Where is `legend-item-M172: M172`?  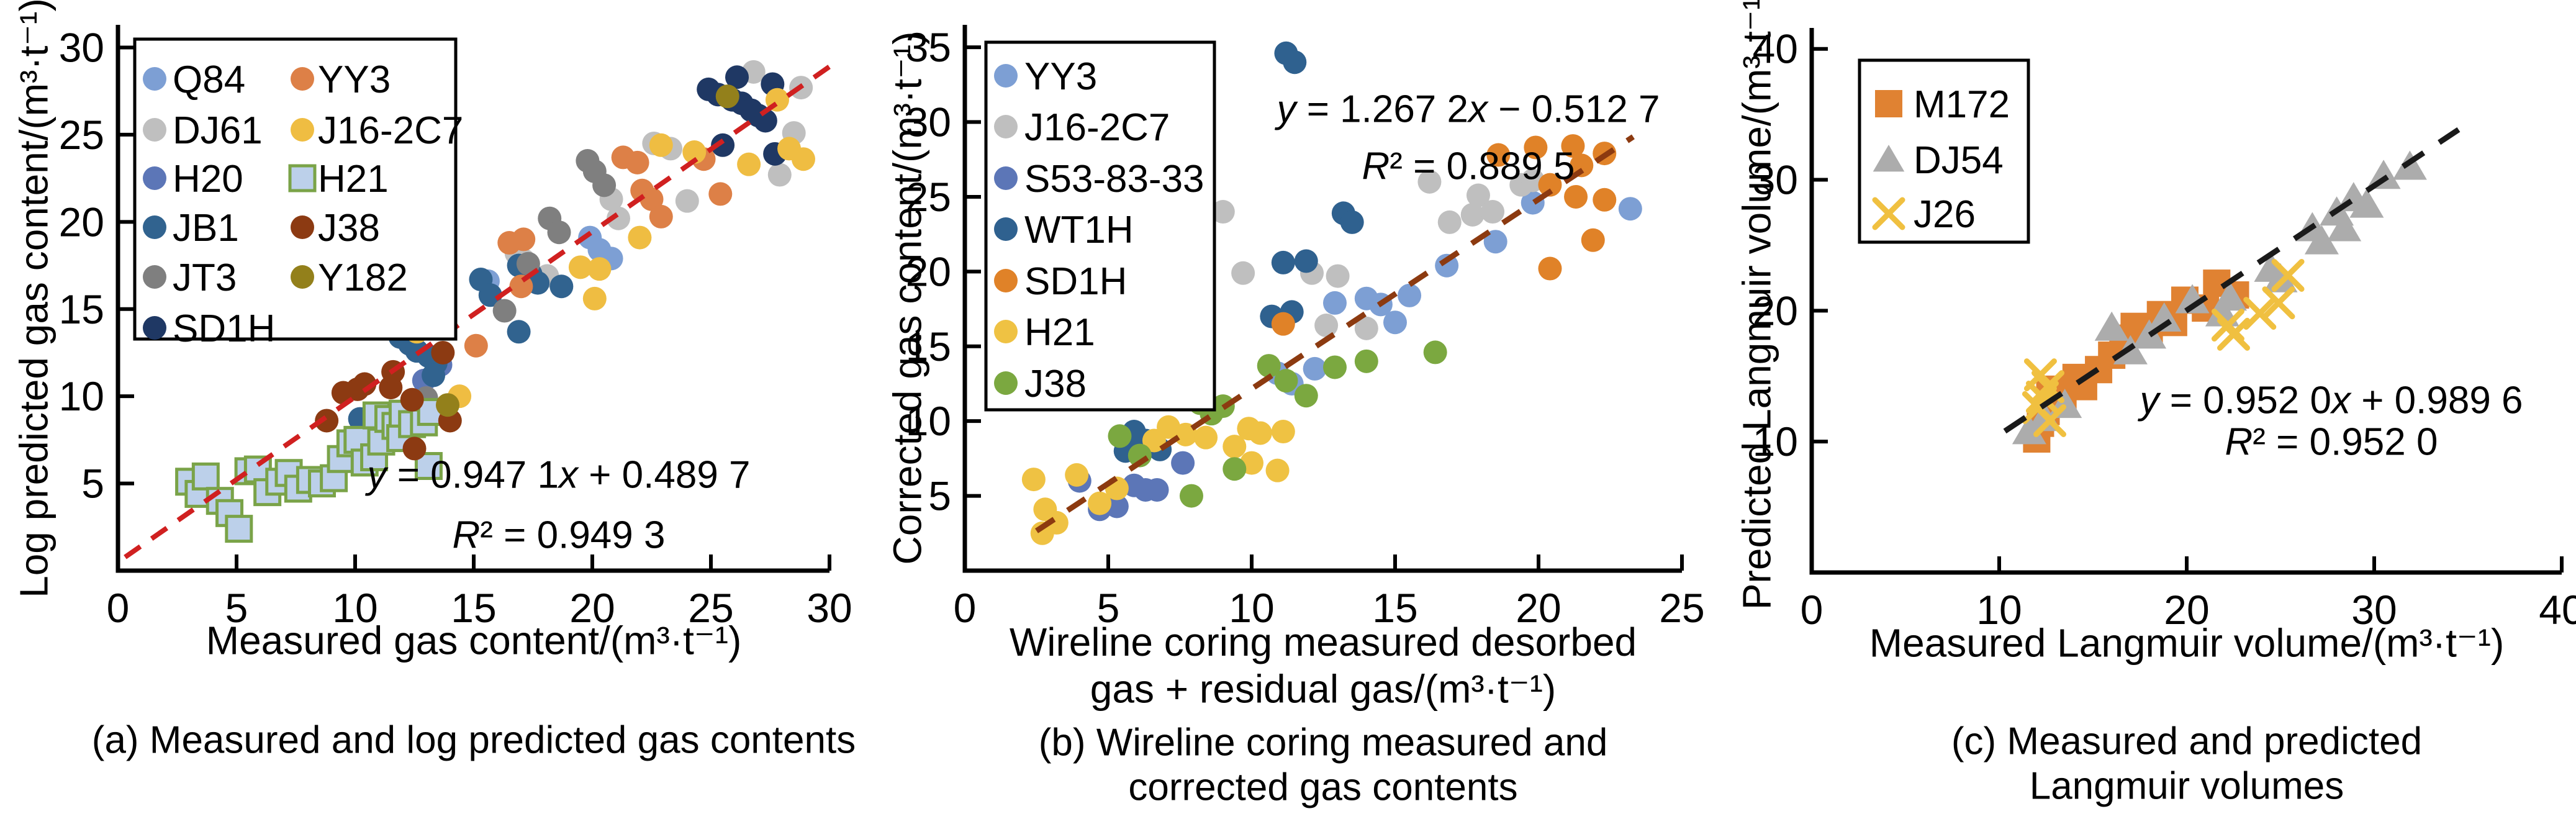 legend-item-M172: M172 is located at coordinates (1942, 104).